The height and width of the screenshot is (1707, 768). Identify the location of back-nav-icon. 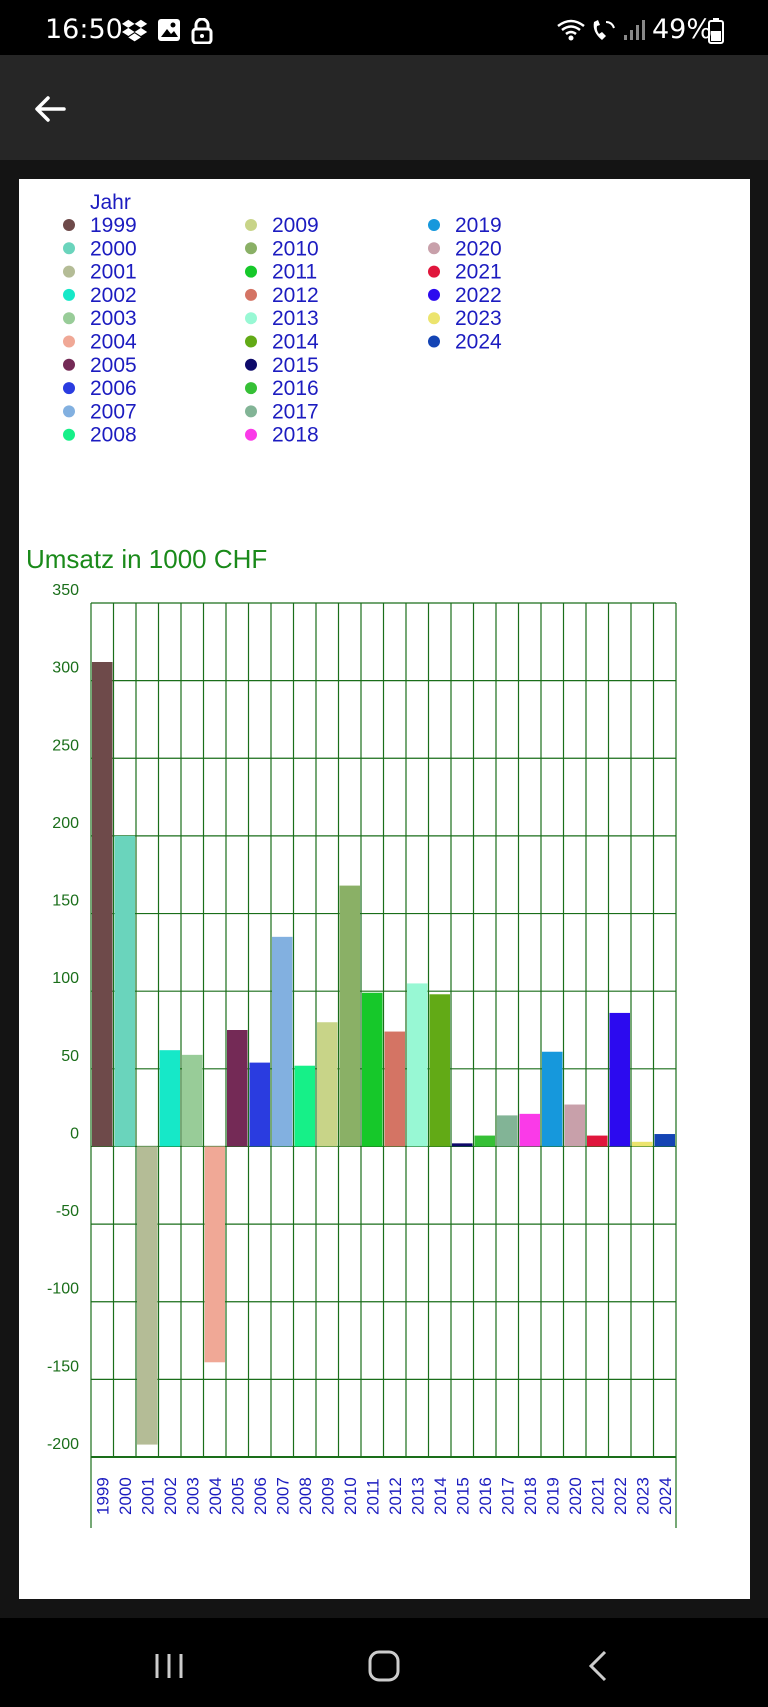
(599, 1666).